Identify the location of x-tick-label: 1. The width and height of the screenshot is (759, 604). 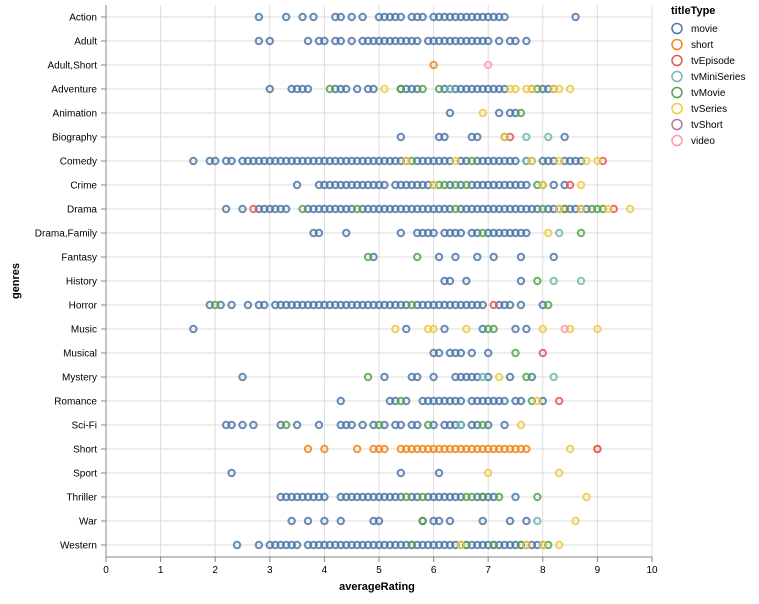
(161, 570).